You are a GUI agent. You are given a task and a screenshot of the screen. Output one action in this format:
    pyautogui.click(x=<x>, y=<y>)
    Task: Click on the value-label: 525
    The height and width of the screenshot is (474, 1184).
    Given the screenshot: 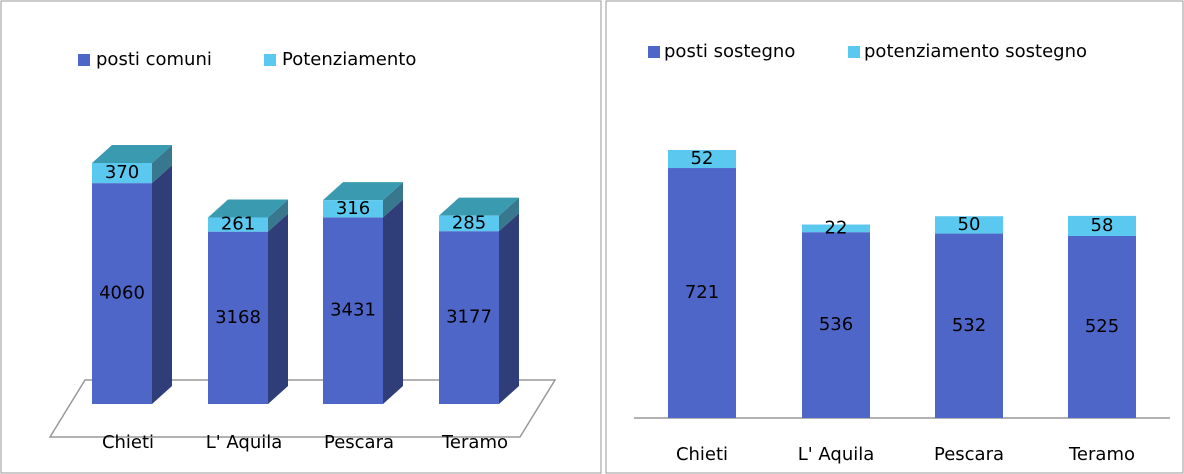 What is the action you would take?
    pyautogui.click(x=1102, y=326)
    